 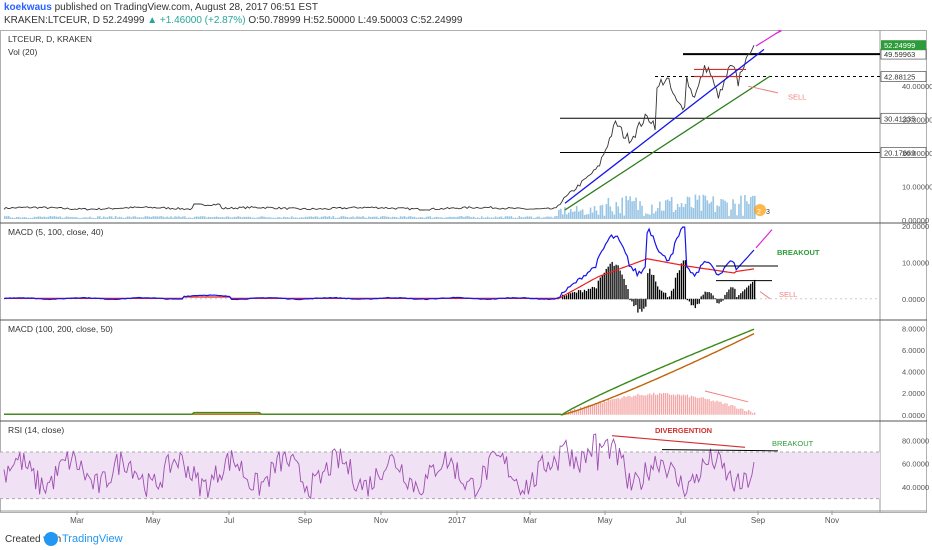 I want to click on price-level-label: 42.88125, so click(x=899, y=77).